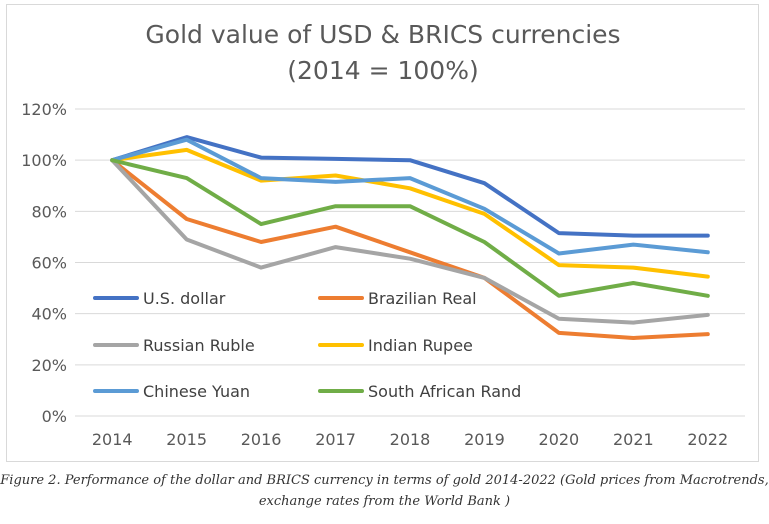  I want to click on x-tick-label: 2019, so click(484, 439).